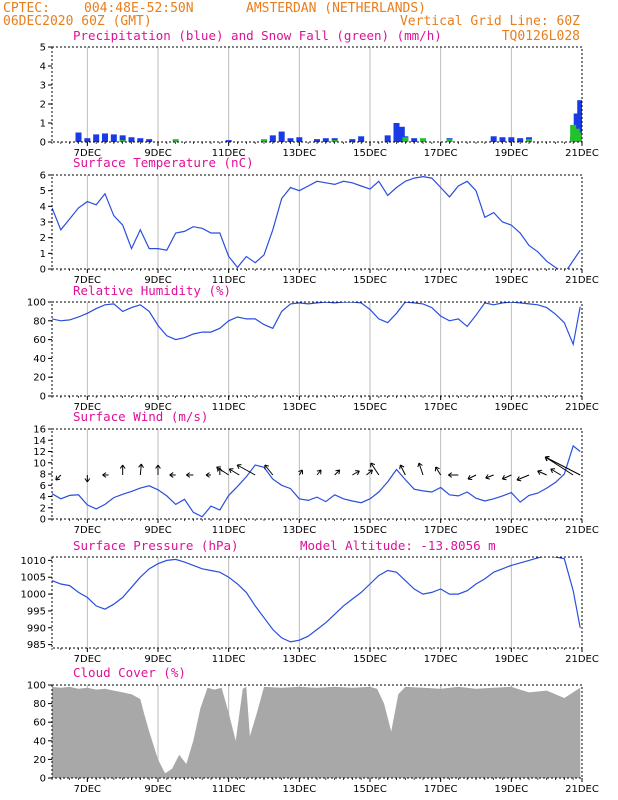  I want to click on cloud-y-tick-label: 100, so click(36, 686).